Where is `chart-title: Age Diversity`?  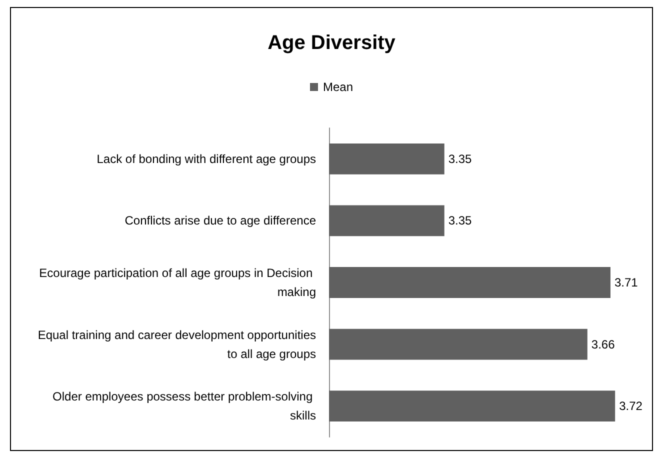 chart-title: Age Diversity is located at coordinates (332, 43).